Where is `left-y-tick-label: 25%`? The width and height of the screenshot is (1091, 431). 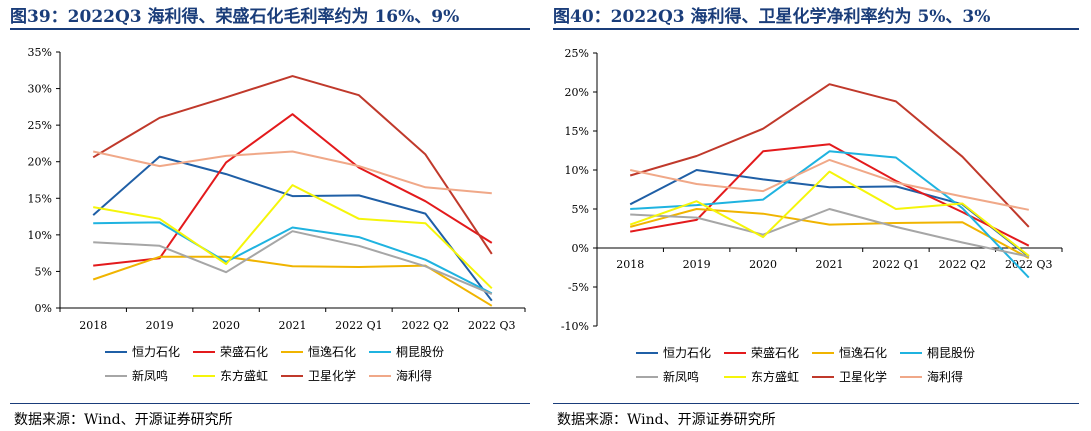 left-y-tick-label: 25% is located at coordinates (40, 125).